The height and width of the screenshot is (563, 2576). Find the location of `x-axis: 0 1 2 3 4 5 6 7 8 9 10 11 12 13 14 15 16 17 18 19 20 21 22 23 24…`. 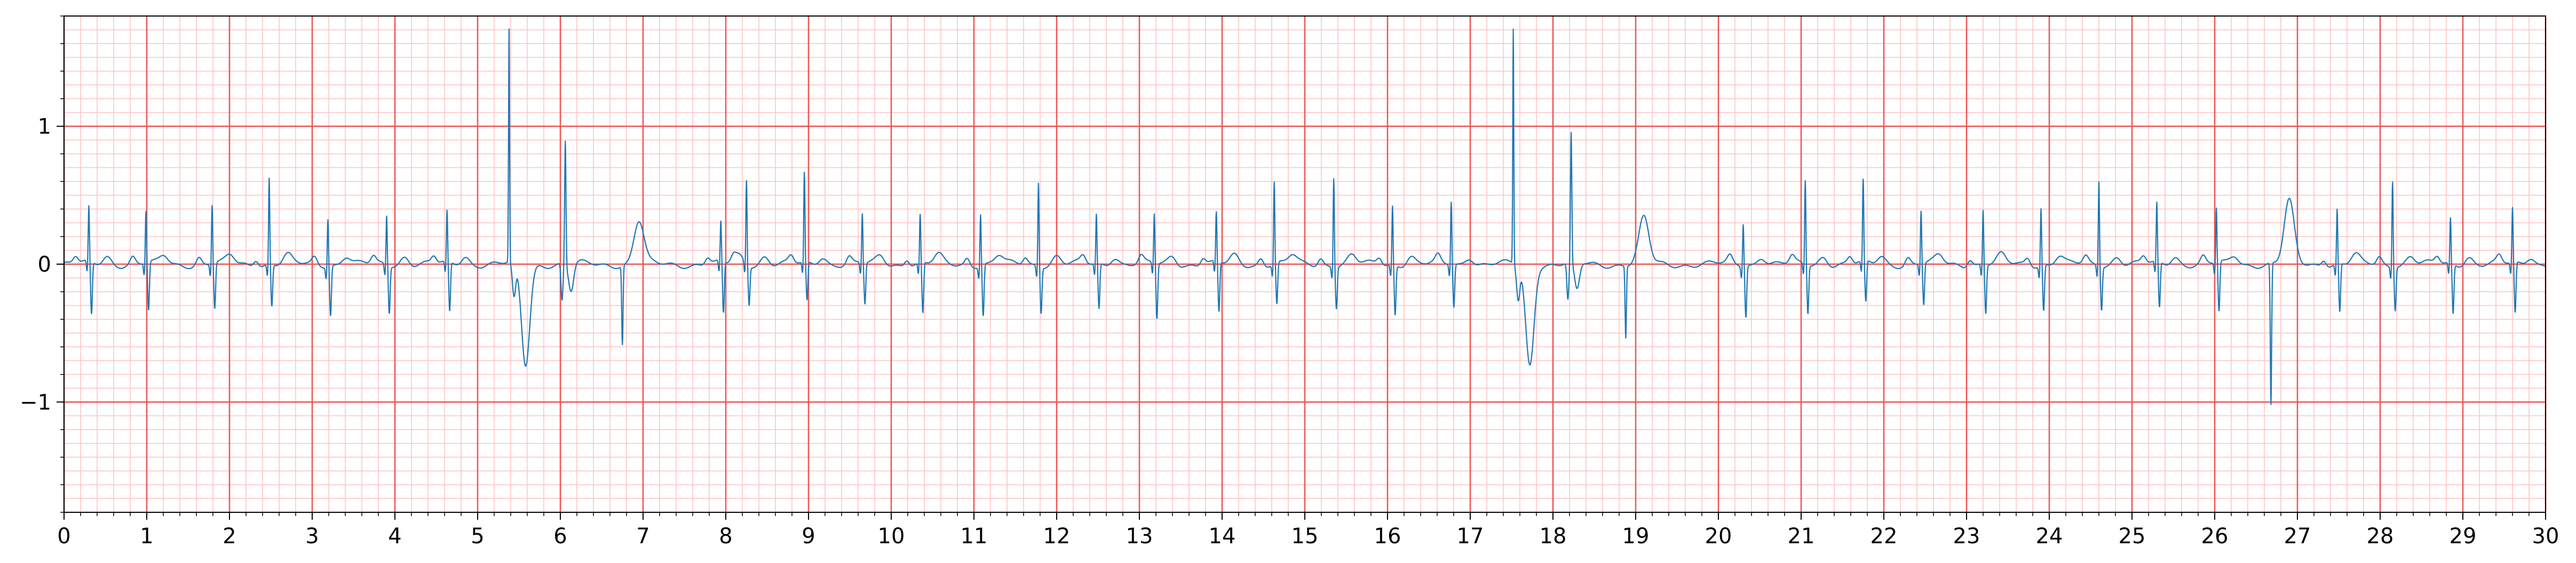

x-axis: 0 1 2 3 4 5 6 7 8 9 10 11 12 13 14 15 16 17 18 19 20 21 22 23 24… is located at coordinates (1308, 530).